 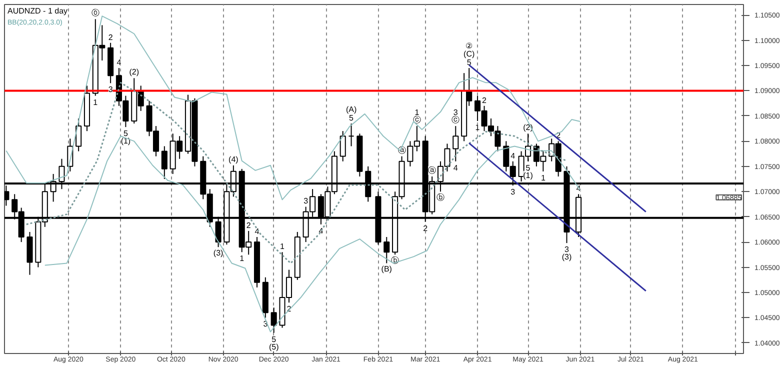 I want to click on annotation: ⓪, so click(x=95, y=13).